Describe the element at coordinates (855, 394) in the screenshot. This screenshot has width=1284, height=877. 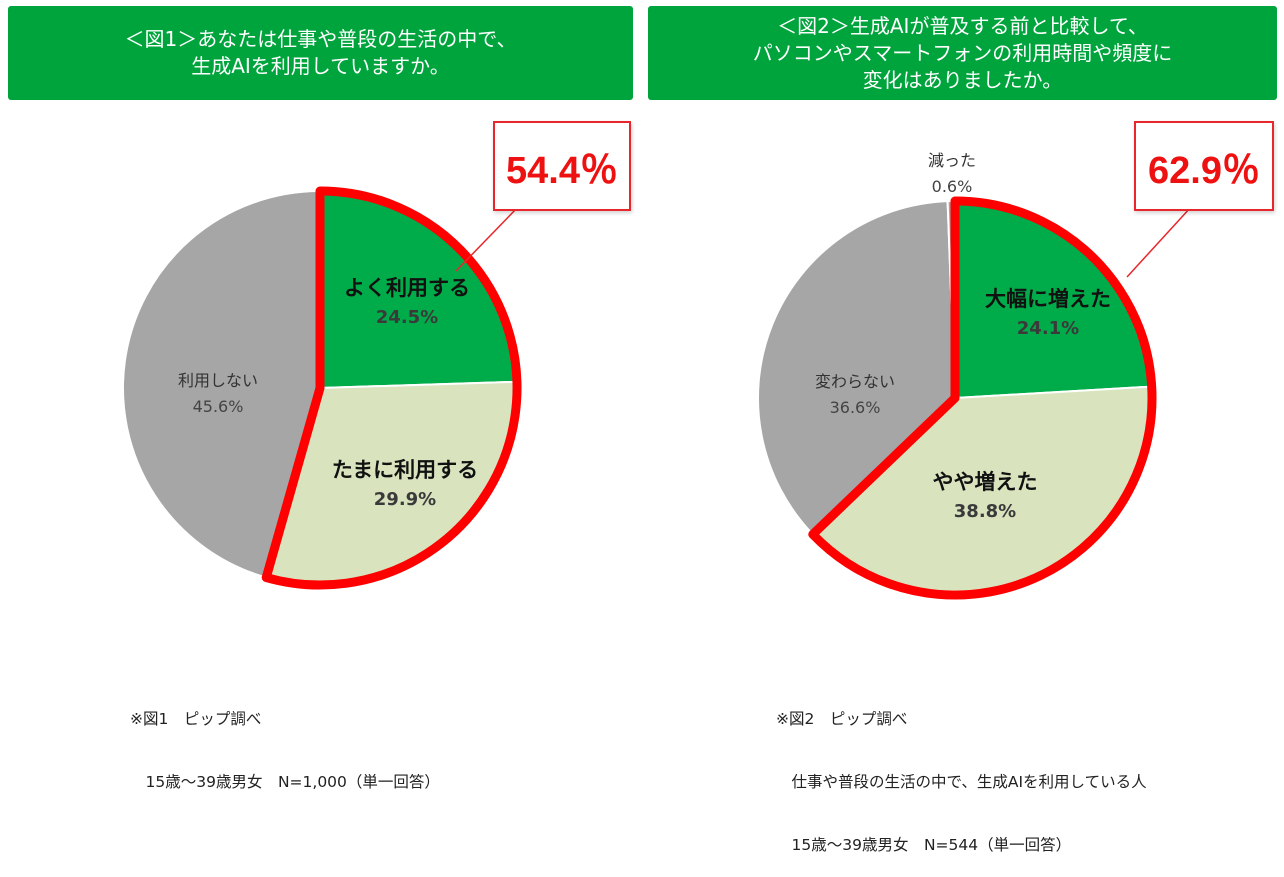
I see `pie2-label-no-change: 変わらない 36.6%` at that location.